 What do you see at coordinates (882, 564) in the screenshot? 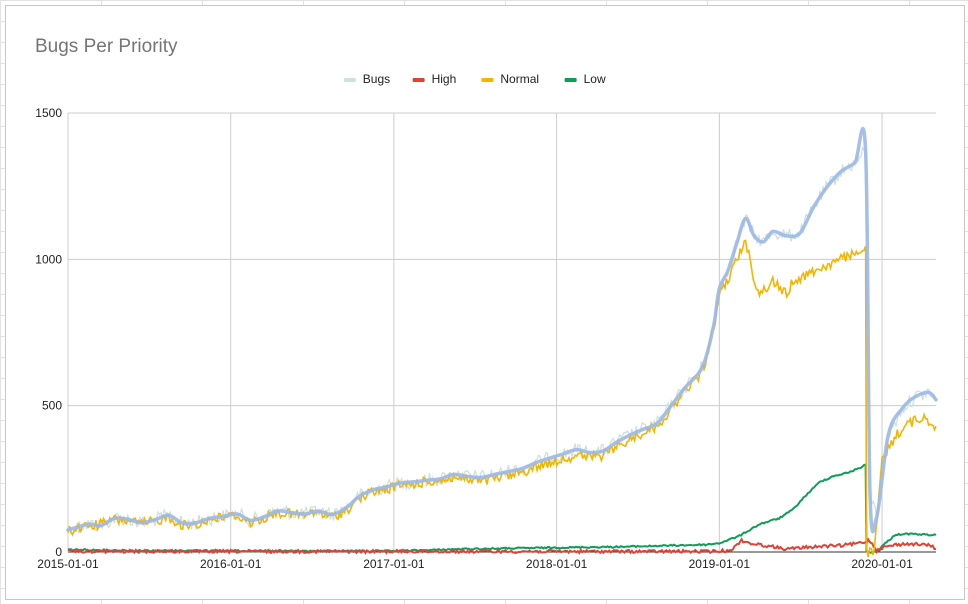
I see `x-tick-label: 2020-01-01` at bounding box center [882, 564].